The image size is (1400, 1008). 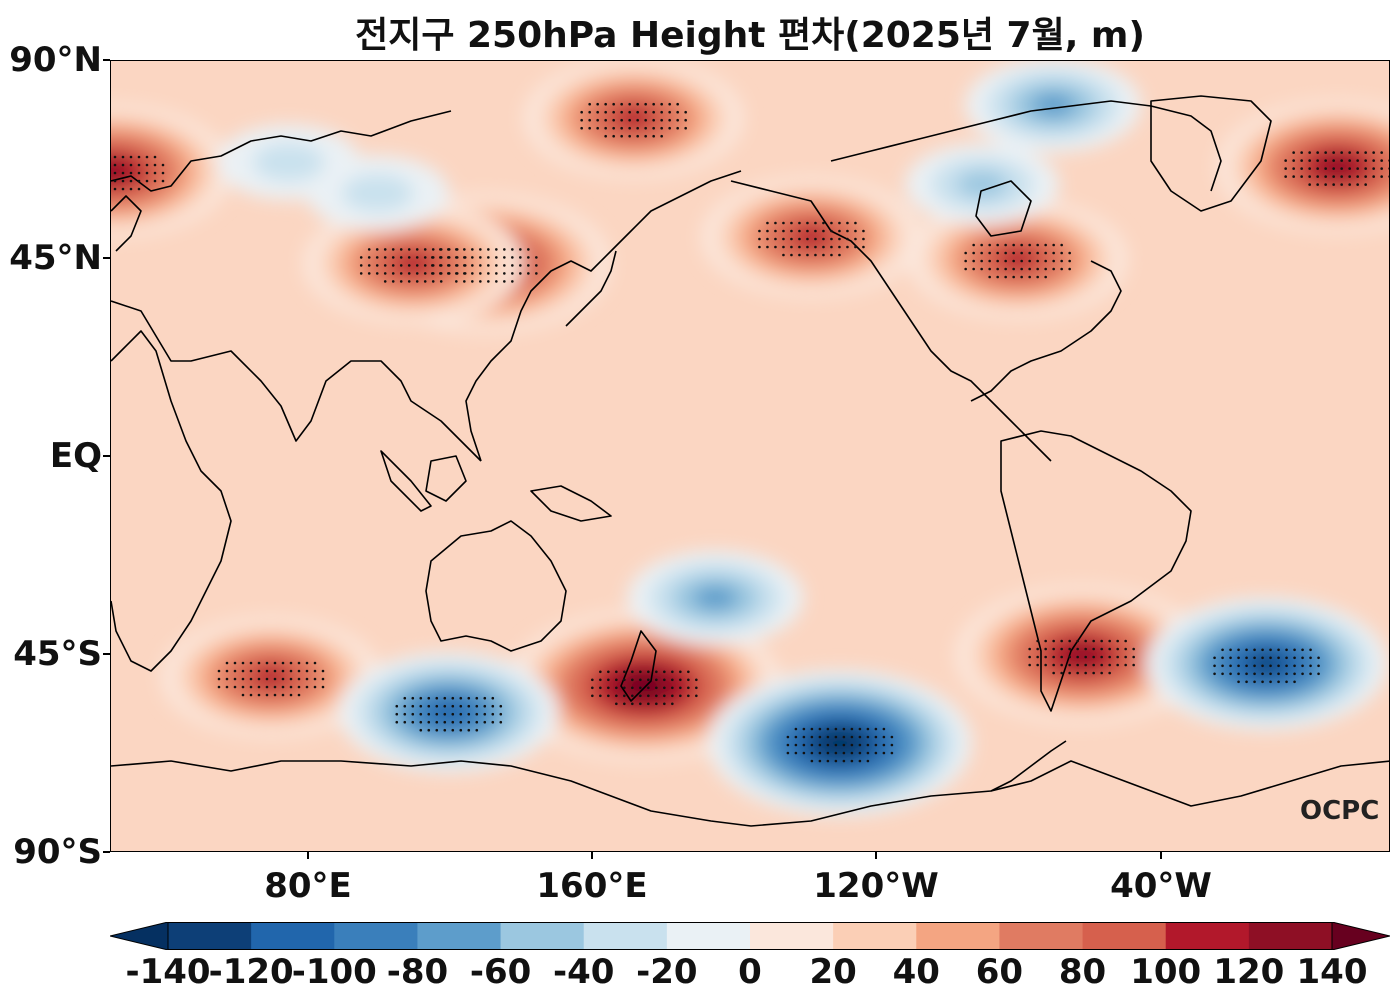 I want to click on x-tick-label-120w: 120°W, so click(x=876, y=886).